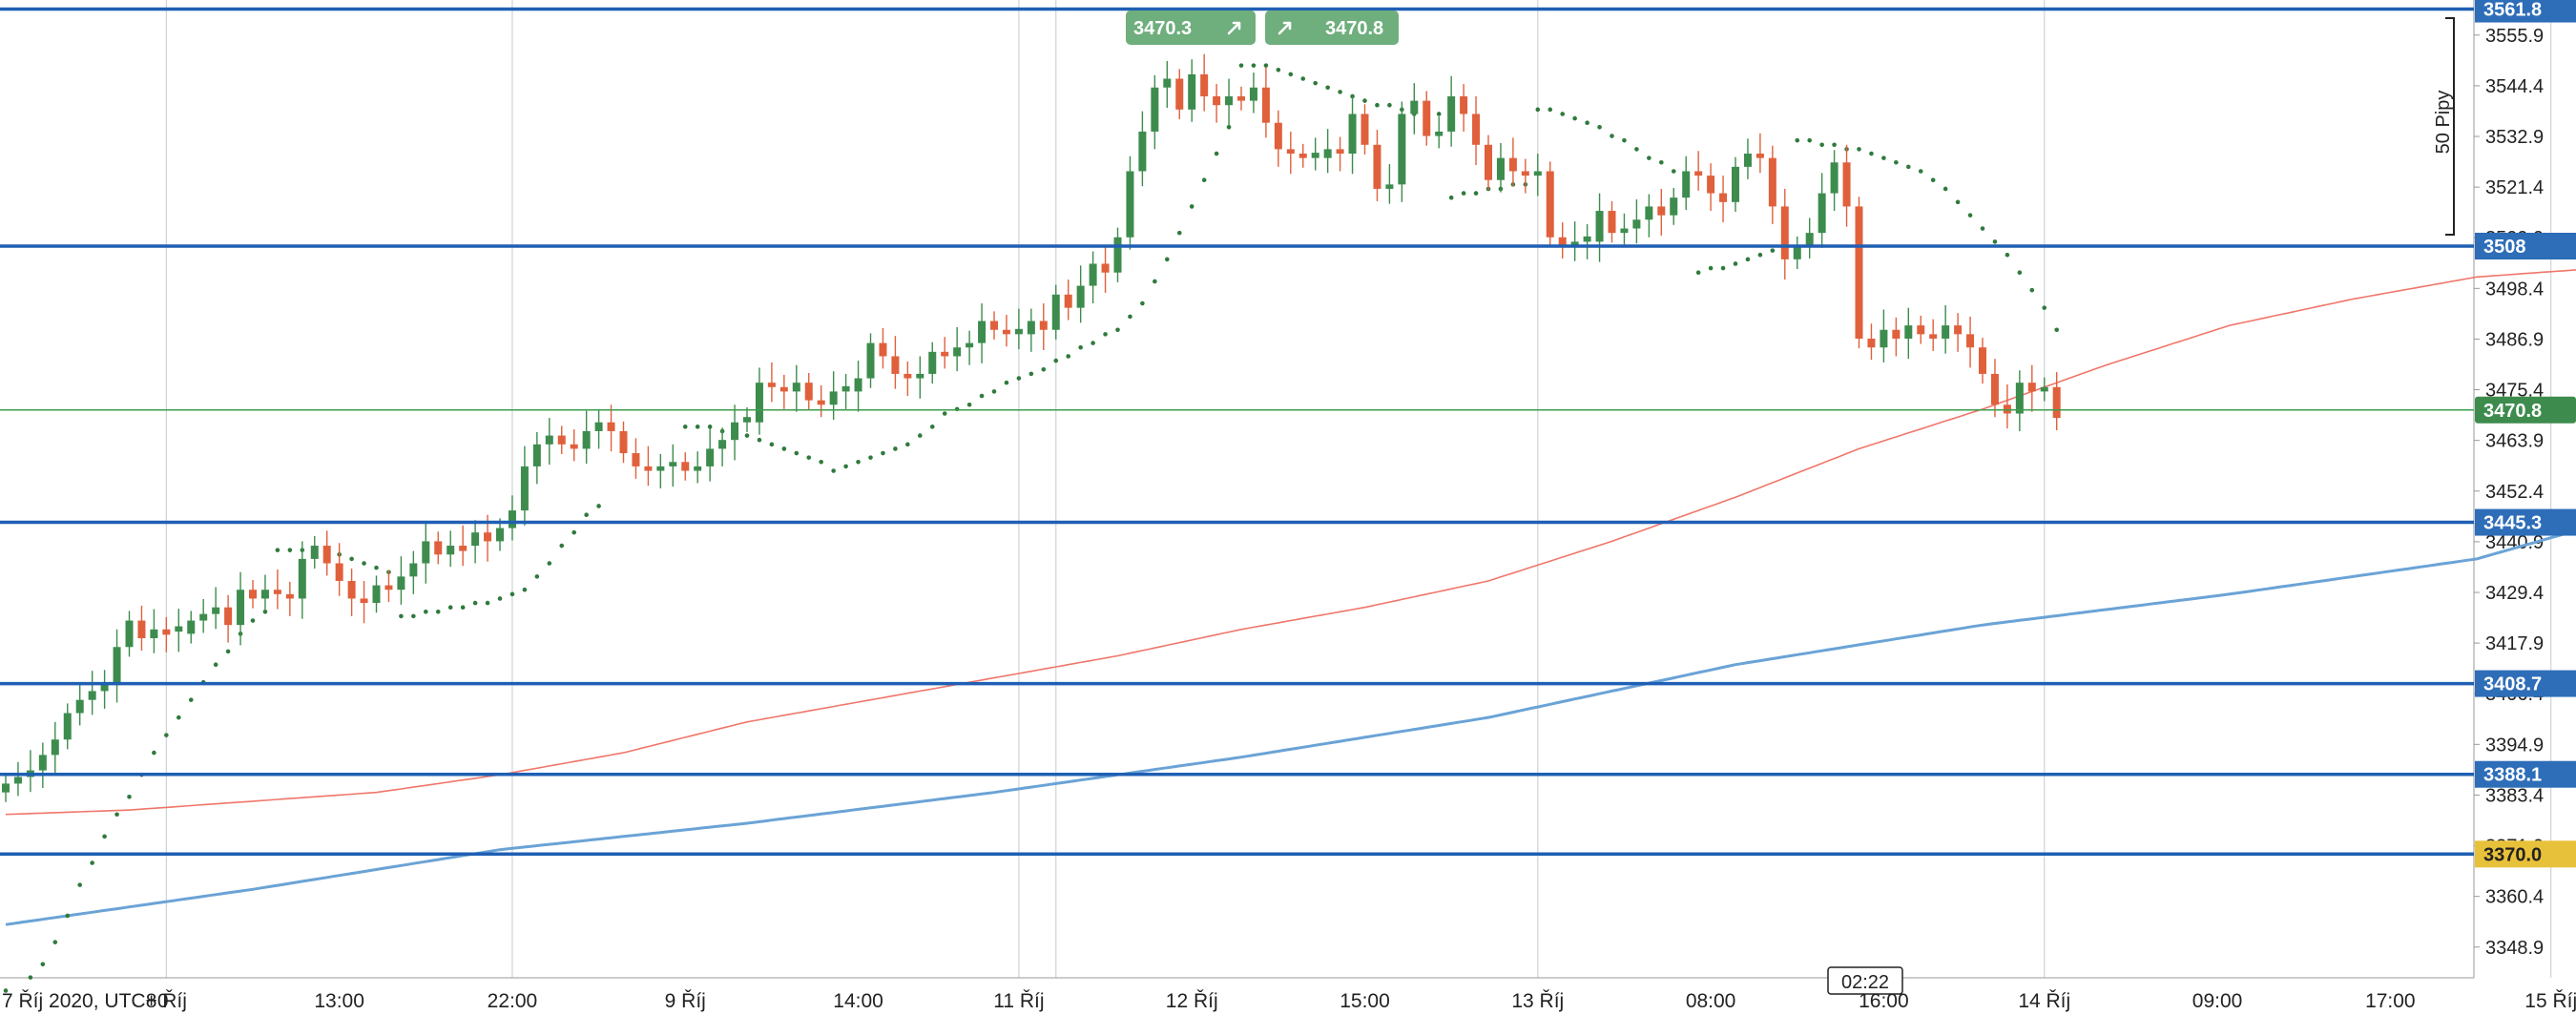 The image size is (2576, 1015). Describe the element at coordinates (2514, 746) in the screenshot. I see `price-tick-label: 3394.9` at that location.